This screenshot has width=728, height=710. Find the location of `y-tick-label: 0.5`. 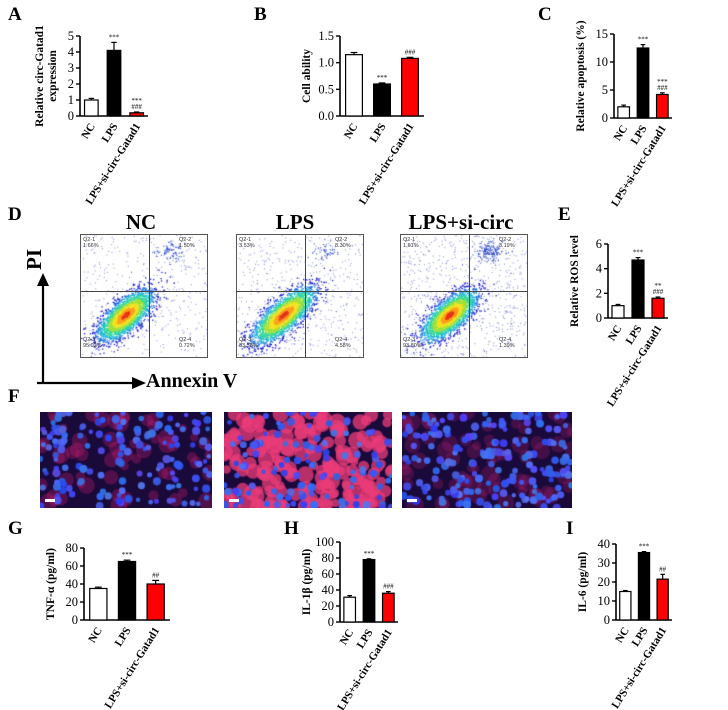

y-tick-label: 0.5 is located at coordinates (326, 89).